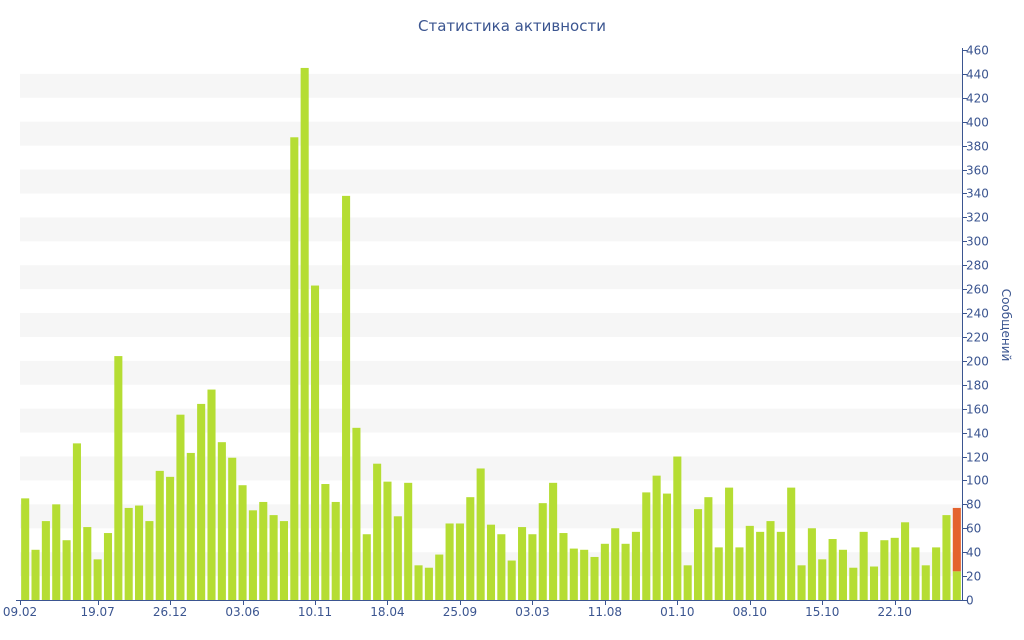  What do you see at coordinates (822, 612) in the screenshot?
I see `x-tick-label: 15.10` at bounding box center [822, 612].